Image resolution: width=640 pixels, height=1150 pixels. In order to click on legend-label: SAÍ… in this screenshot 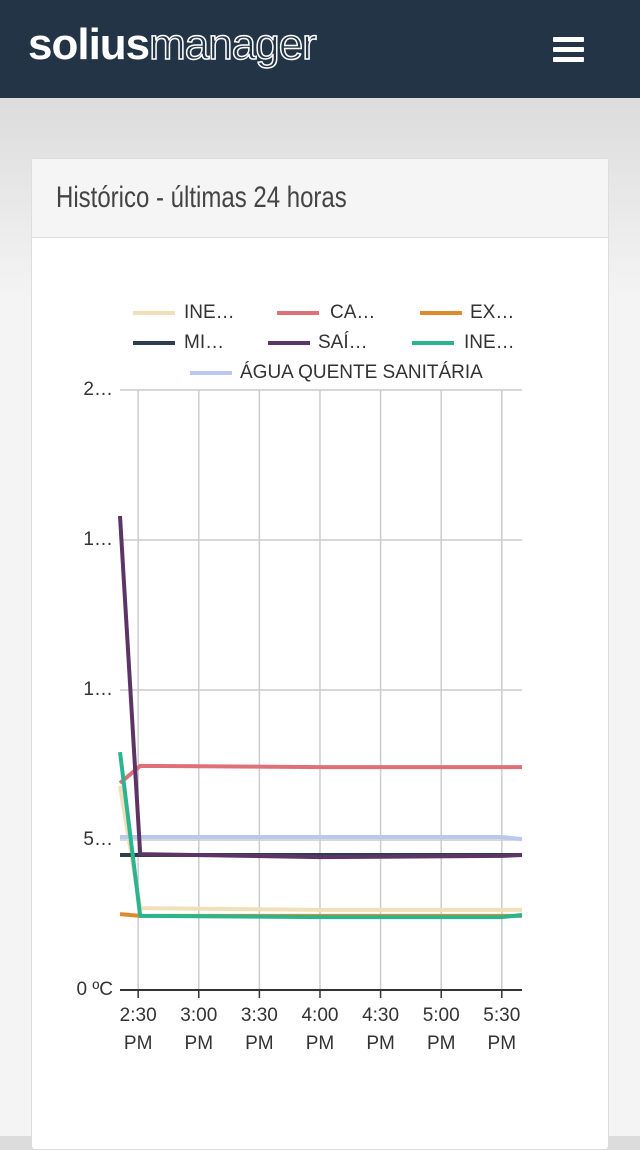, I will do `click(343, 342)`.